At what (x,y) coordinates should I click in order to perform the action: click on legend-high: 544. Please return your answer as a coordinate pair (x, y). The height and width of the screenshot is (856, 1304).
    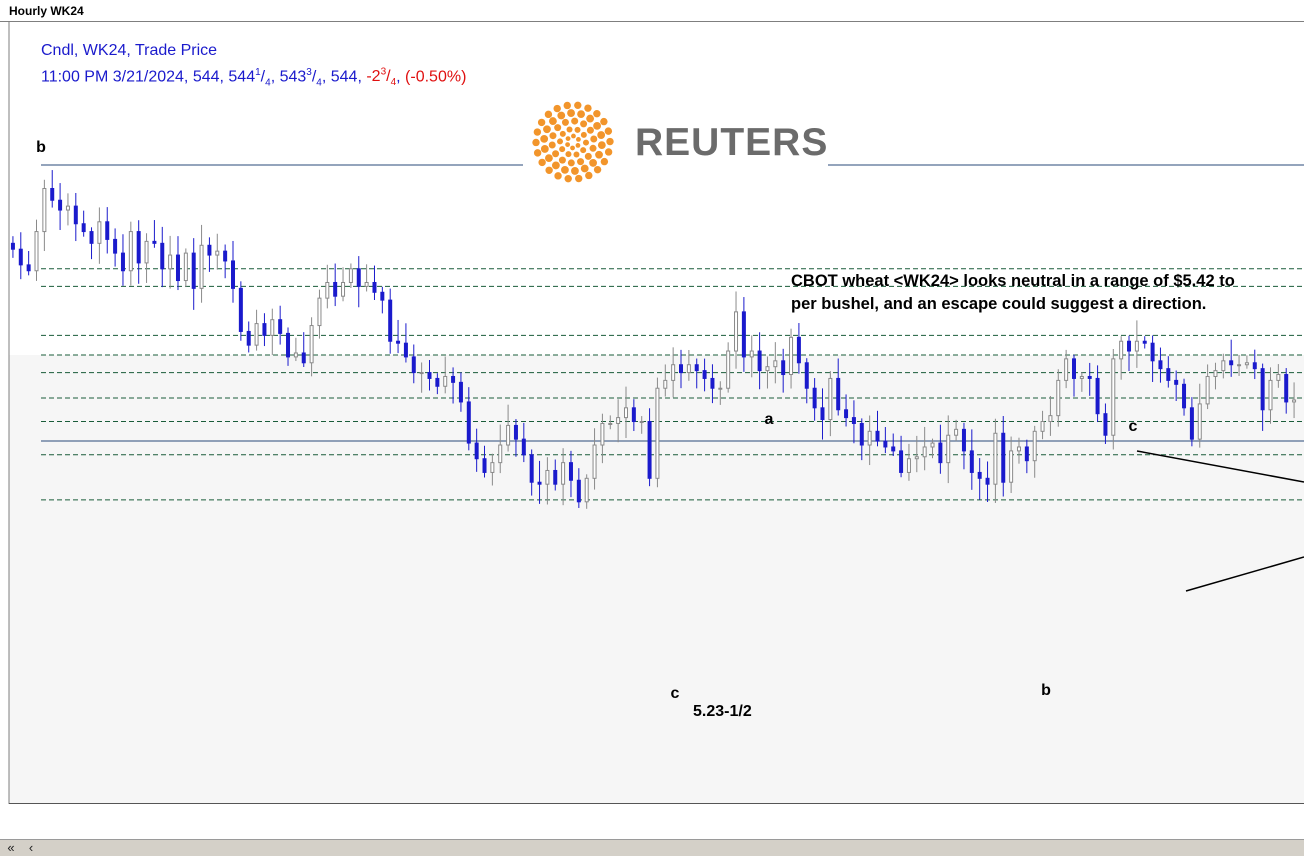
    Looking at the image, I should click on (242, 77).